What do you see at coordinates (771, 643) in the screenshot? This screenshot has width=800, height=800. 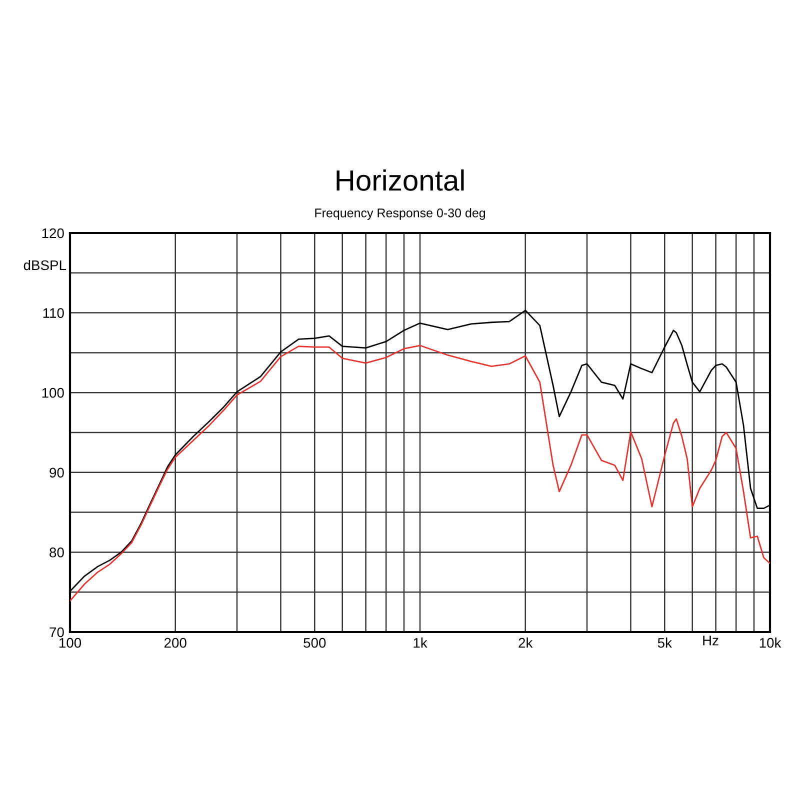 I see `x-tick-label: 10k` at bounding box center [771, 643].